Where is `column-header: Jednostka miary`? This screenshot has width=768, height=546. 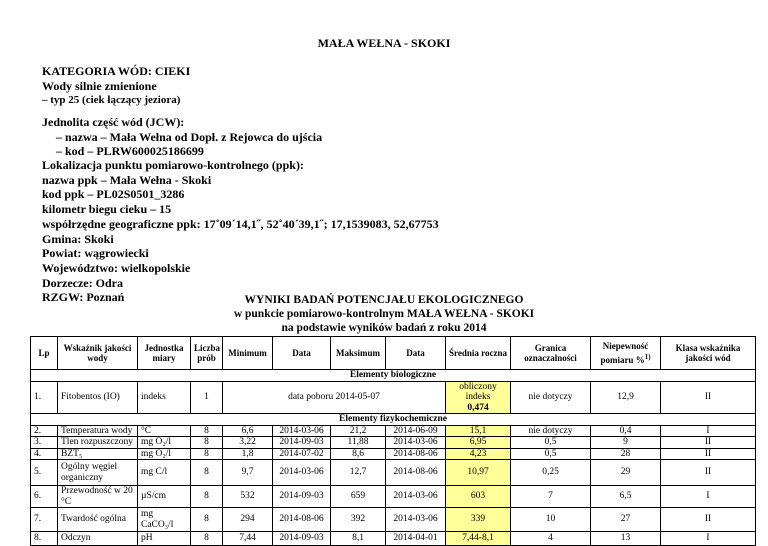
column-header: Jednostka miary is located at coordinates (164, 353).